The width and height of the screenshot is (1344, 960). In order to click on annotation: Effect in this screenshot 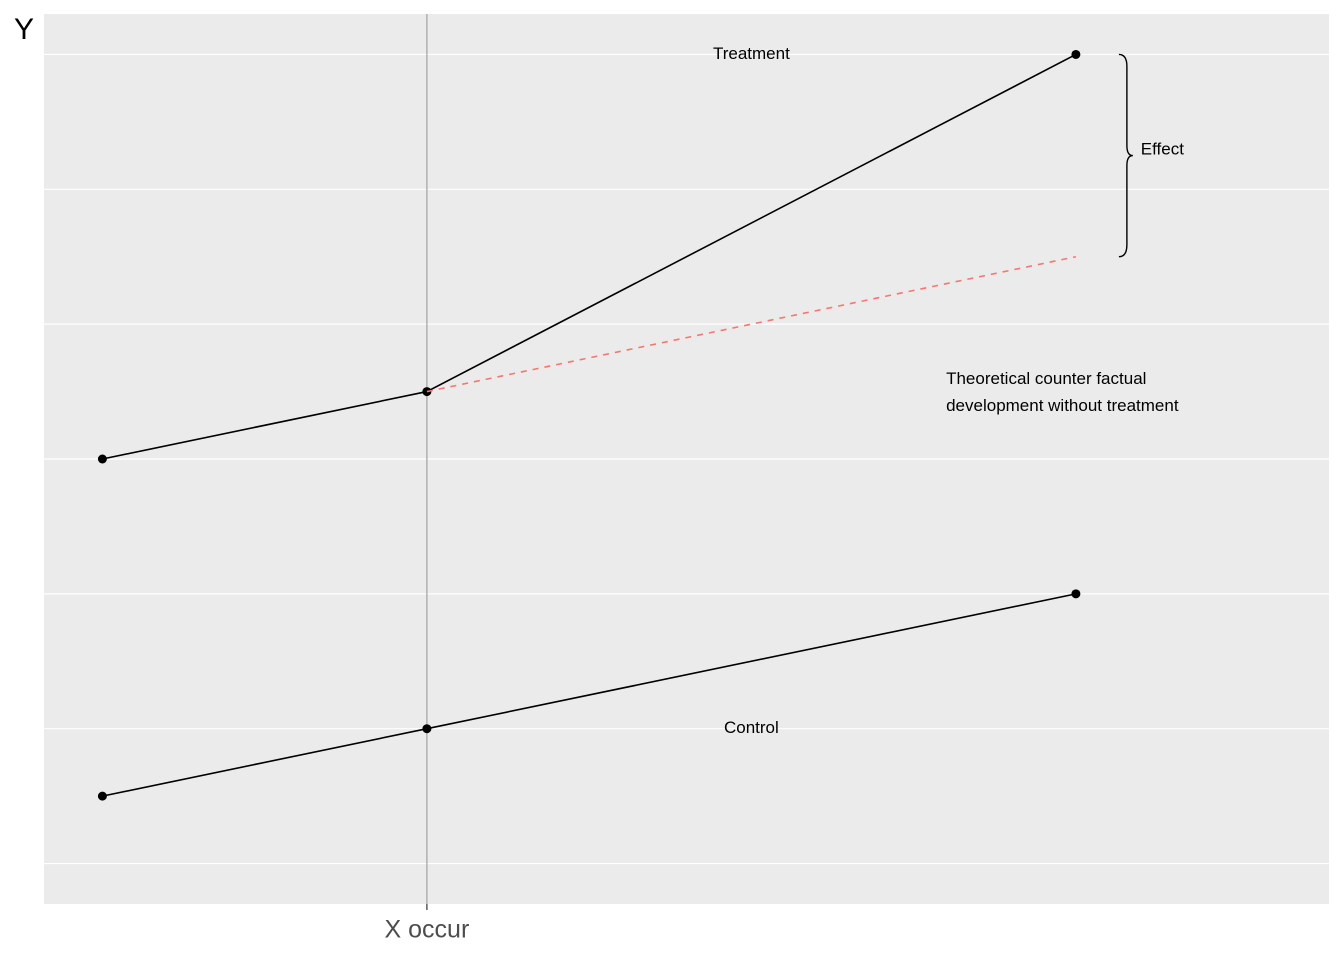, I will do `click(1162, 149)`.